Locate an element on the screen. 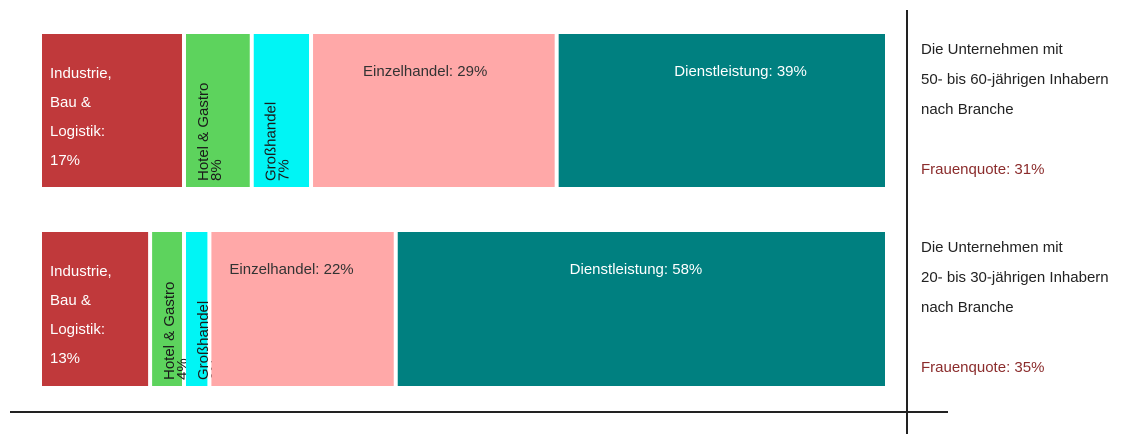 This screenshot has height=434, width=1145. segment-label: Dienstleistung: 58% is located at coordinates (636, 269).